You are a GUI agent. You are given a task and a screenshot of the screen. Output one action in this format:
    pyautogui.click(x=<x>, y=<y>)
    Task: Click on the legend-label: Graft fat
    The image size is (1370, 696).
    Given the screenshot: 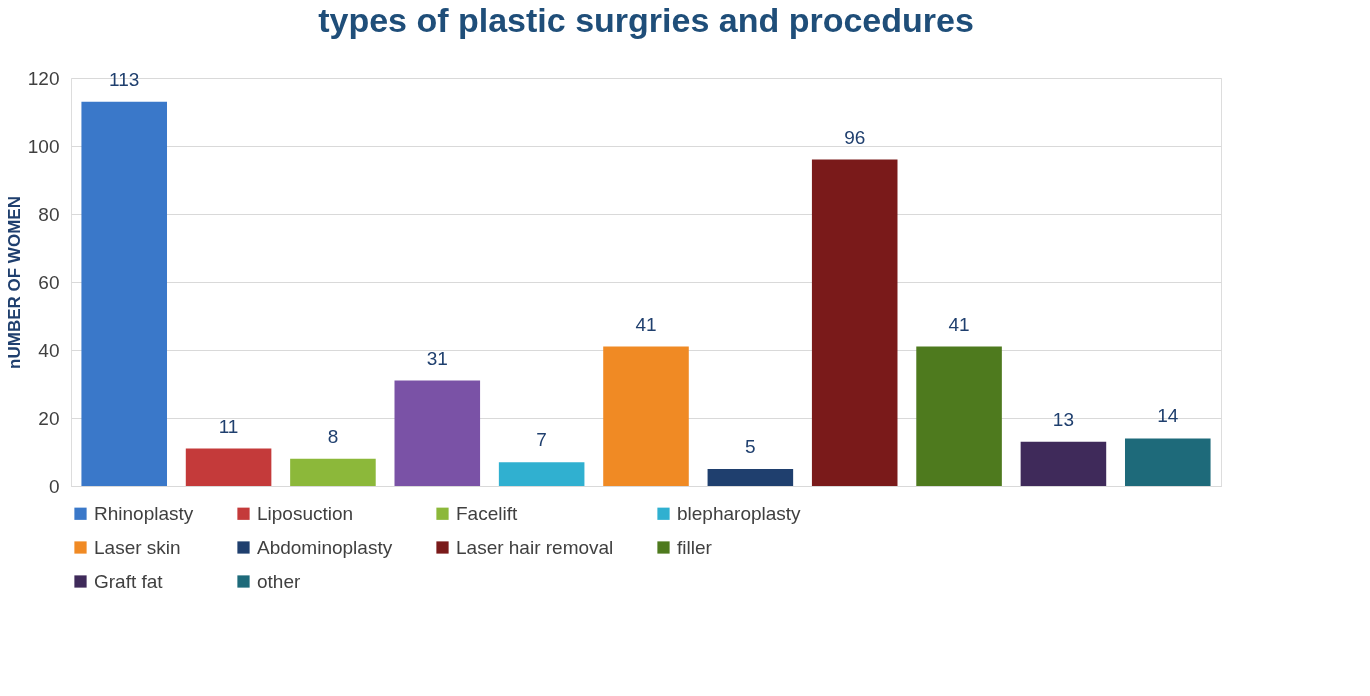 What is the action you would take?
    pyautogui.click(x=129, y=581)
    